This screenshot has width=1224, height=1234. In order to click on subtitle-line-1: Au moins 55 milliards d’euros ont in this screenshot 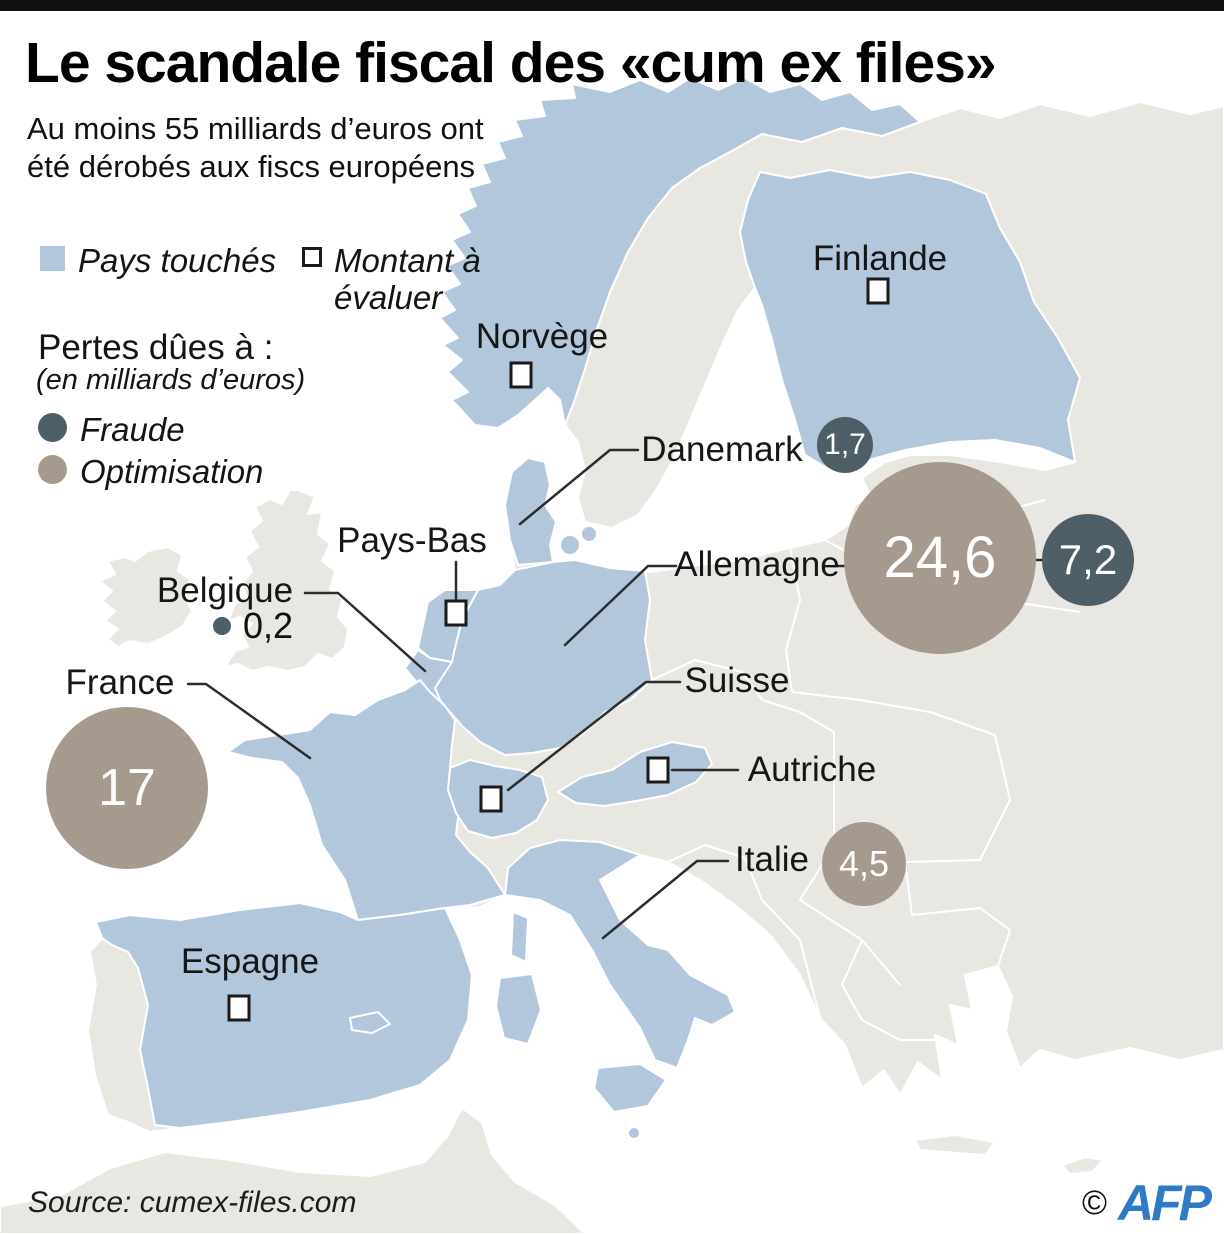, I will do `click(255, 128)`.